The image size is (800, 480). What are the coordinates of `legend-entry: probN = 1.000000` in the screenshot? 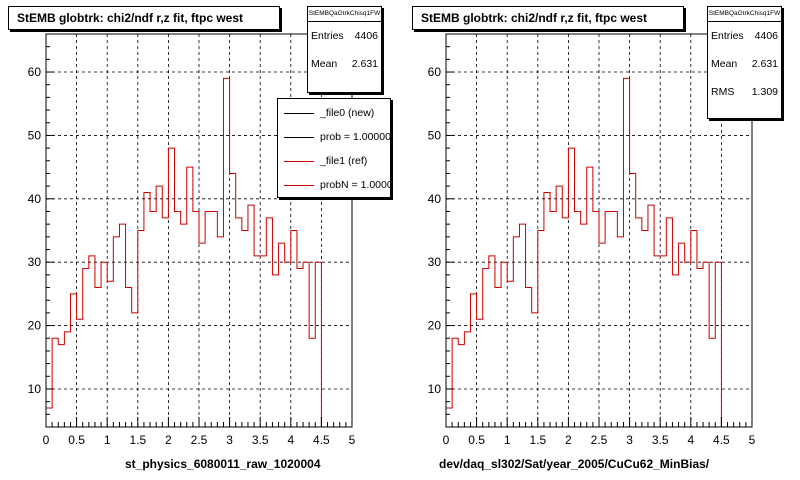 It's located at (334, 185).